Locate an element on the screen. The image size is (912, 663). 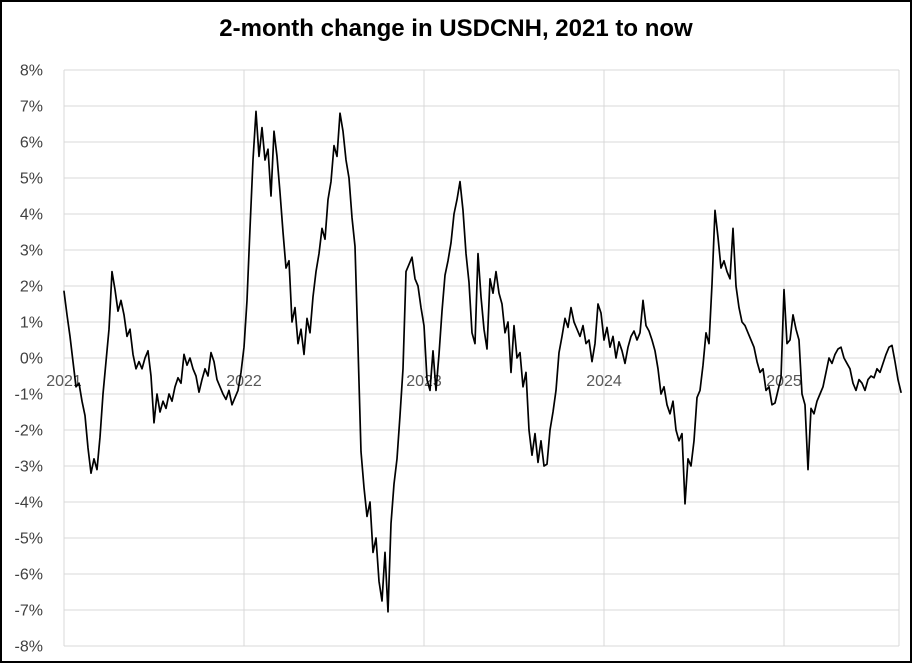
y-axis-tick-label: -7% is located at coordinates (29, 611).